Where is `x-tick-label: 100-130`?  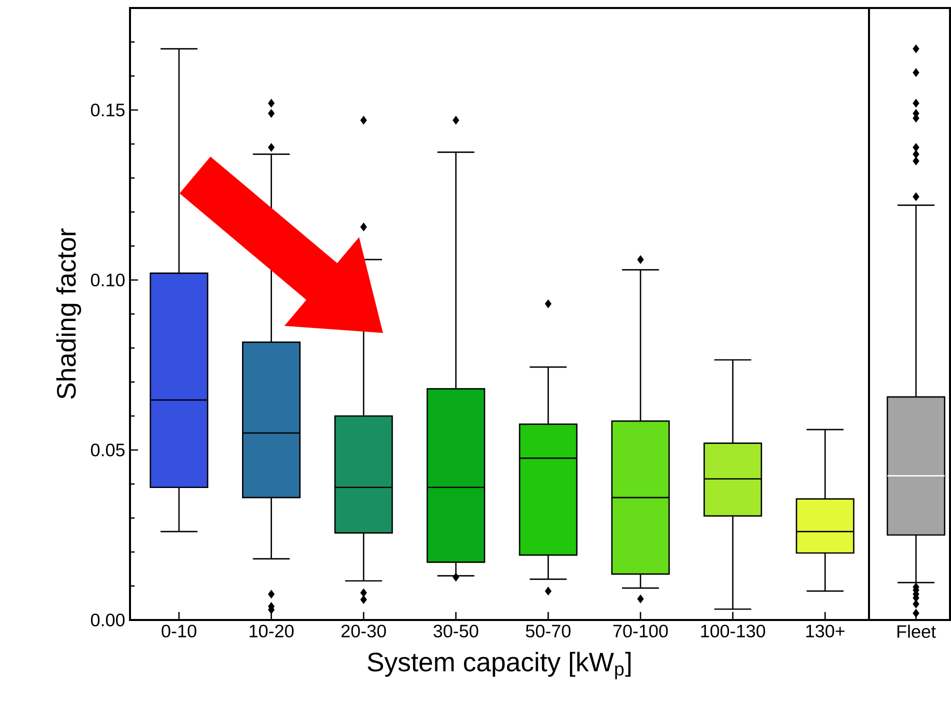 x-tick-label: 100-130 is located at coordinates (733, 631).